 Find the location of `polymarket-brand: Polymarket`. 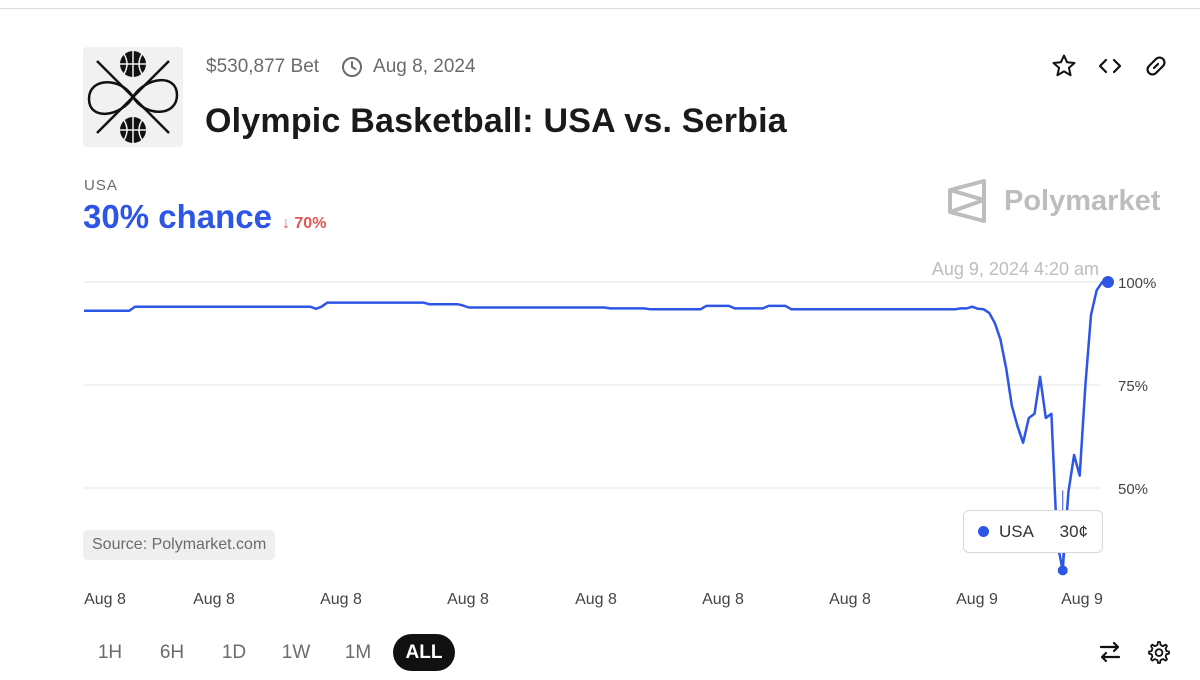

polymarket-brand: Polymarket is located at coordinates (1053, 201).